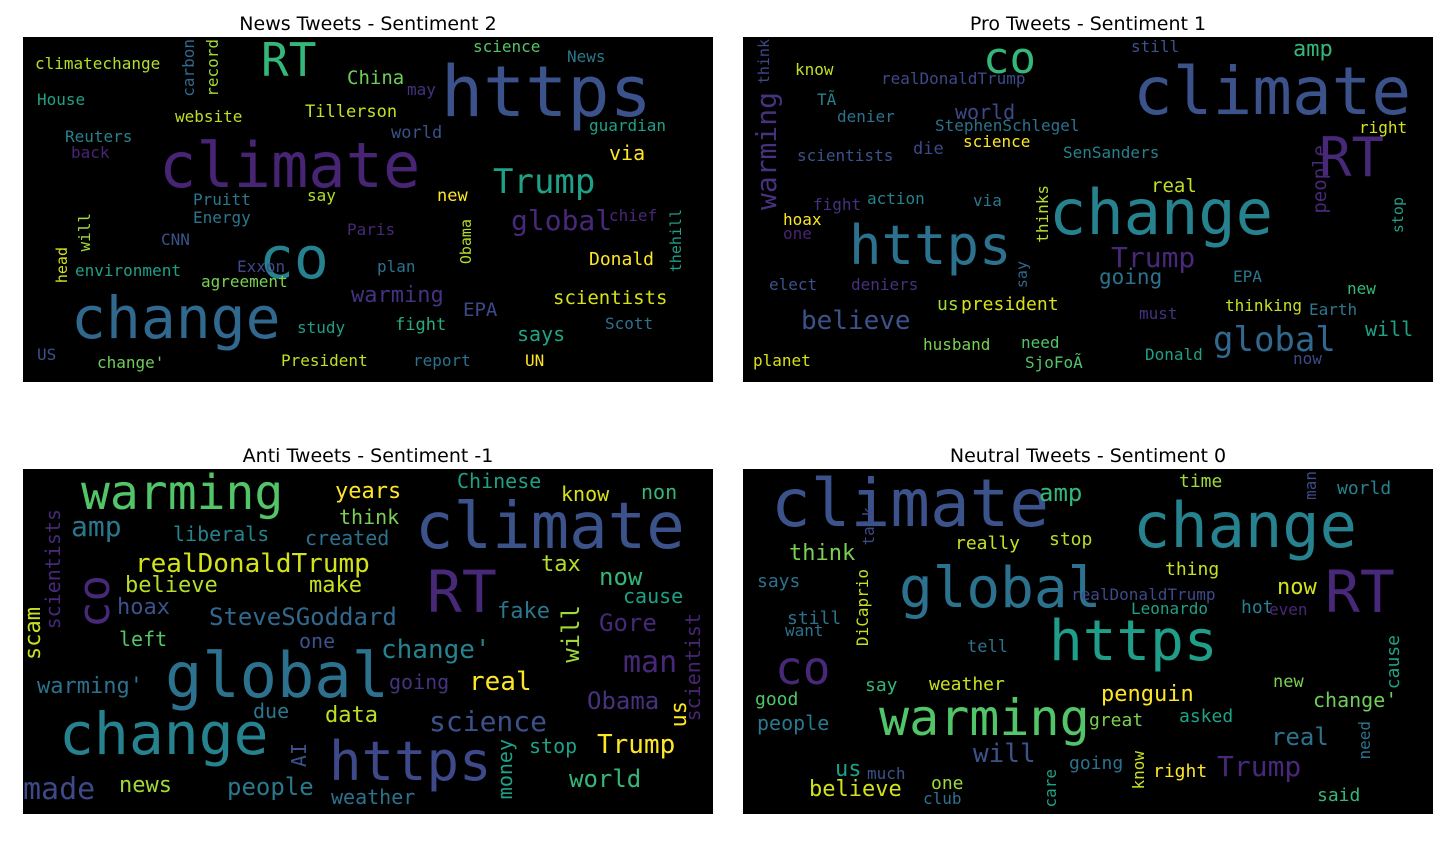  Describe the element at coordinates (629, 323) in the screenshot. I see `word-scott: Scott` at that location.